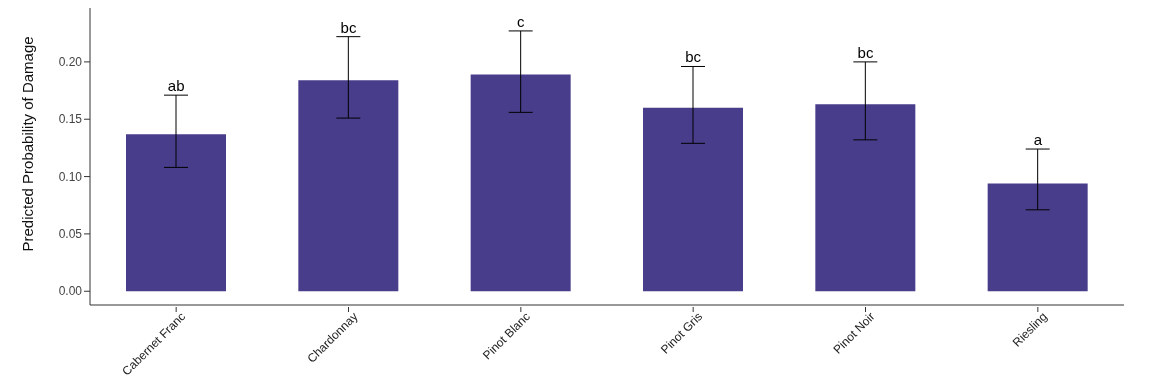 The height and width of the screenshot is (388, 1157). I want to click on y-tick-label: 0.15, so click(70, 119).